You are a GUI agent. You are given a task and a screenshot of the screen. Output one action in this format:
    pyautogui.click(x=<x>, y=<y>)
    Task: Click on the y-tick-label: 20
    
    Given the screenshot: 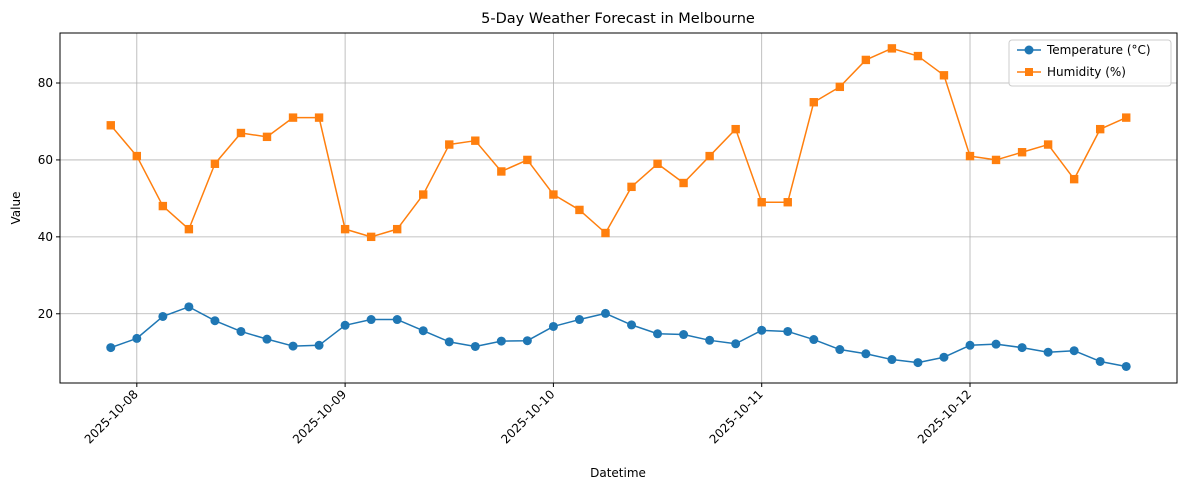 What is the action you would take?
    pyautogui.click(x=45, y=314)
    